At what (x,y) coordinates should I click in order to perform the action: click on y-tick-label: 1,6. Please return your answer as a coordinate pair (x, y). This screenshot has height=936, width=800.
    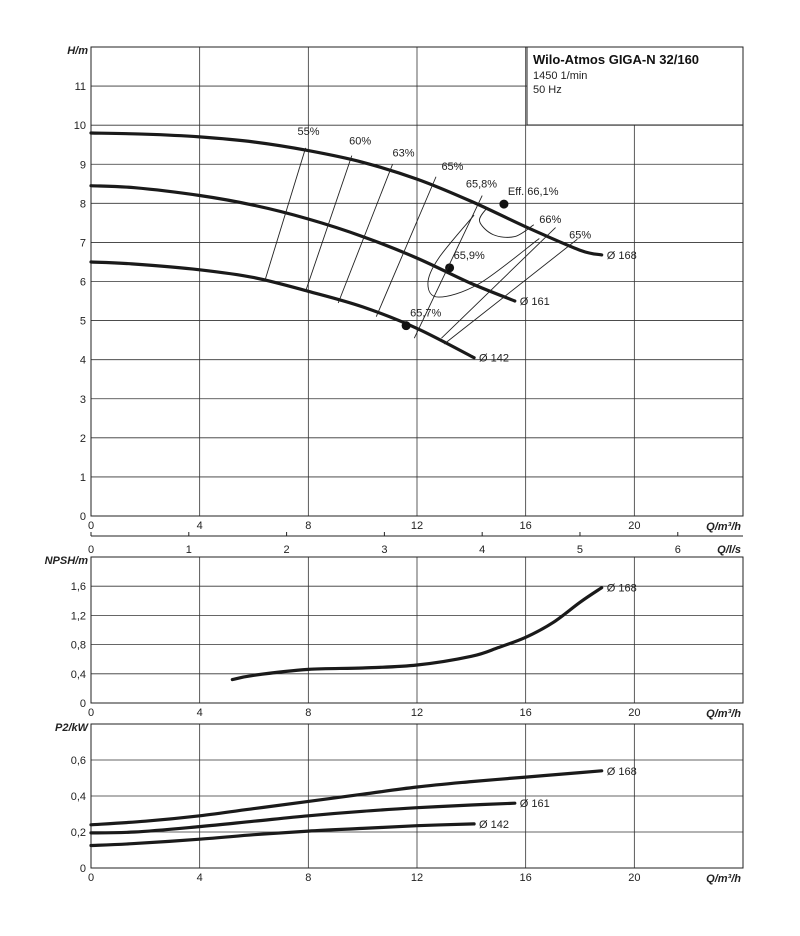
    Looking at the image, I should click on (78, 587).